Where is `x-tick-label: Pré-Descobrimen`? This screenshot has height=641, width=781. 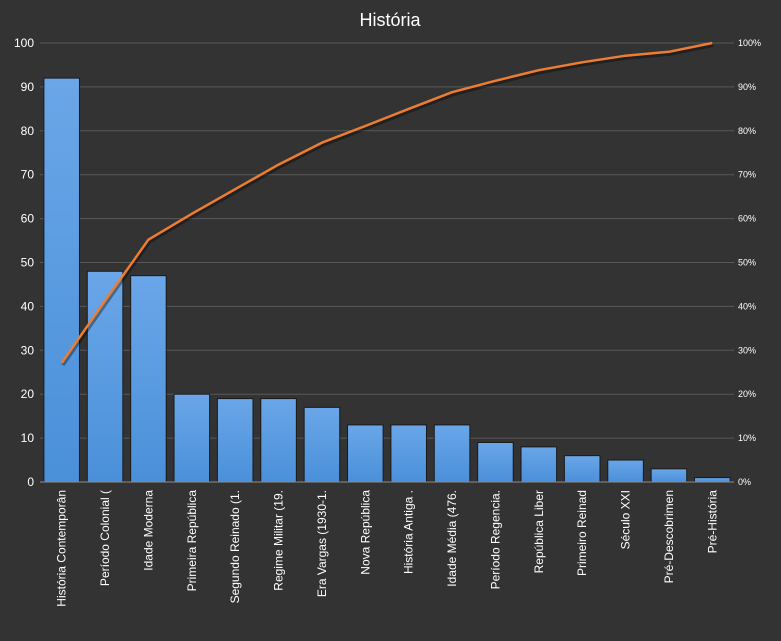 x-tick-label: Pré-Descobrimen is located at coordinates (669, 536).